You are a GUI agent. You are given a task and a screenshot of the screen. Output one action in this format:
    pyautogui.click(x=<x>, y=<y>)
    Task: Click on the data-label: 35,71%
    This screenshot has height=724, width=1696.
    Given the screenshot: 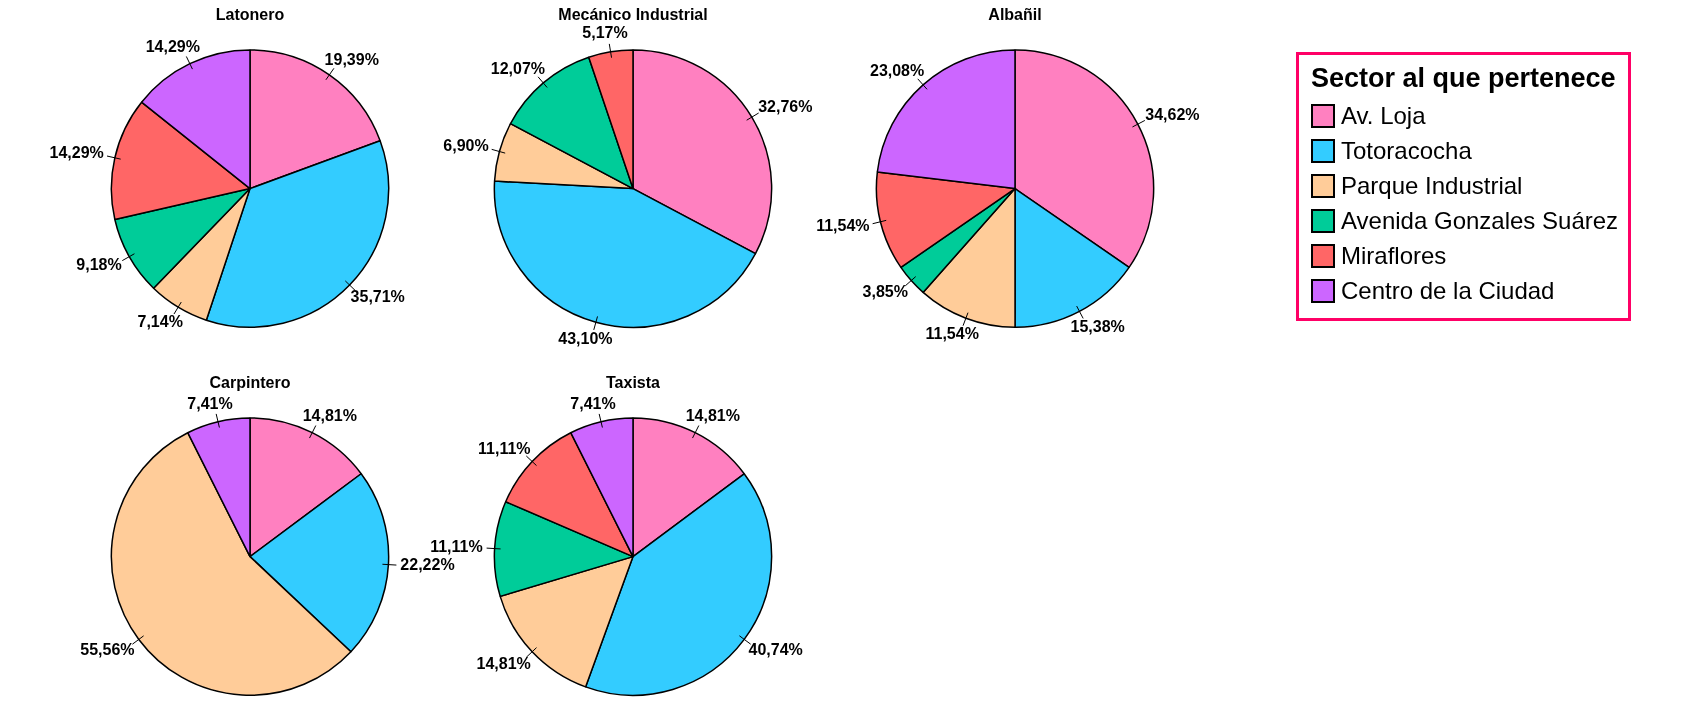 What is the action you would take?
    pyautogui.click(x=377, y=296)
    